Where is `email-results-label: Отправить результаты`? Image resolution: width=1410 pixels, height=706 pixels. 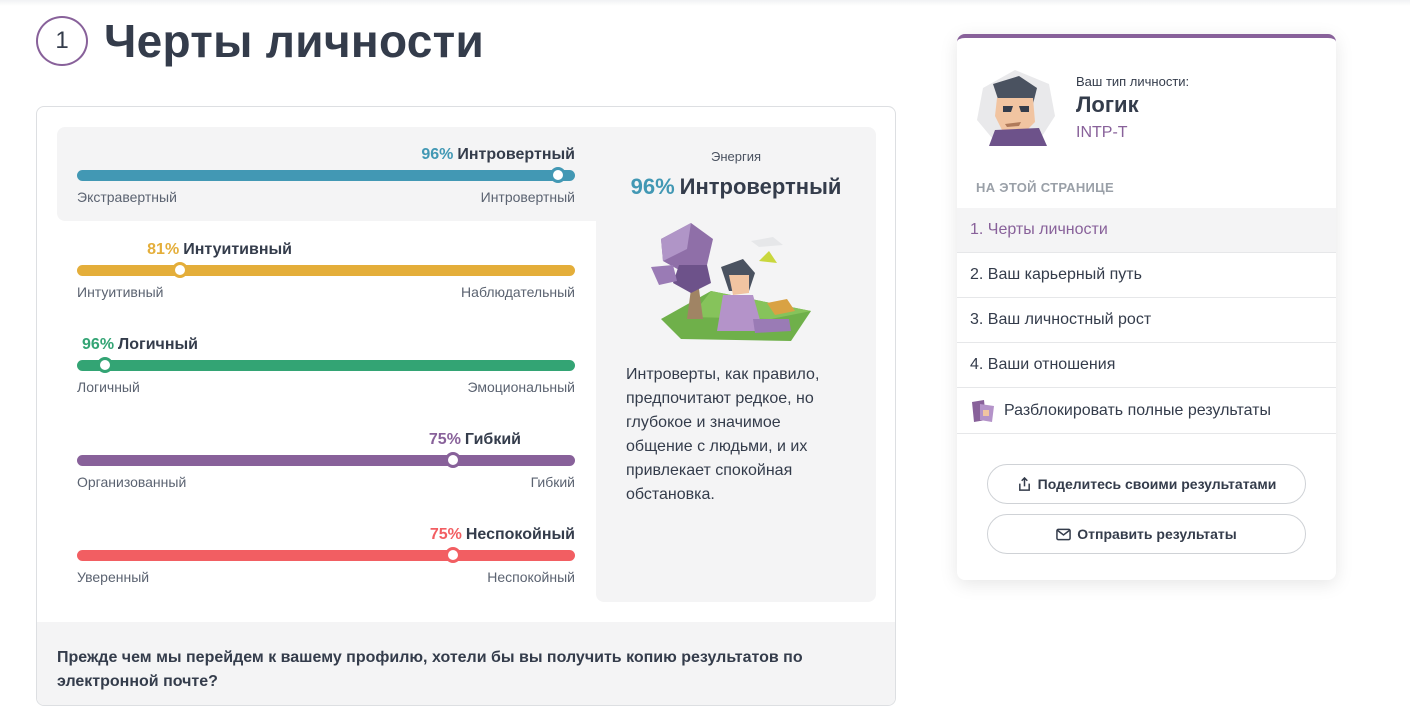
email-results-label: Отправить результаты is located at coordinates (1157, 534).